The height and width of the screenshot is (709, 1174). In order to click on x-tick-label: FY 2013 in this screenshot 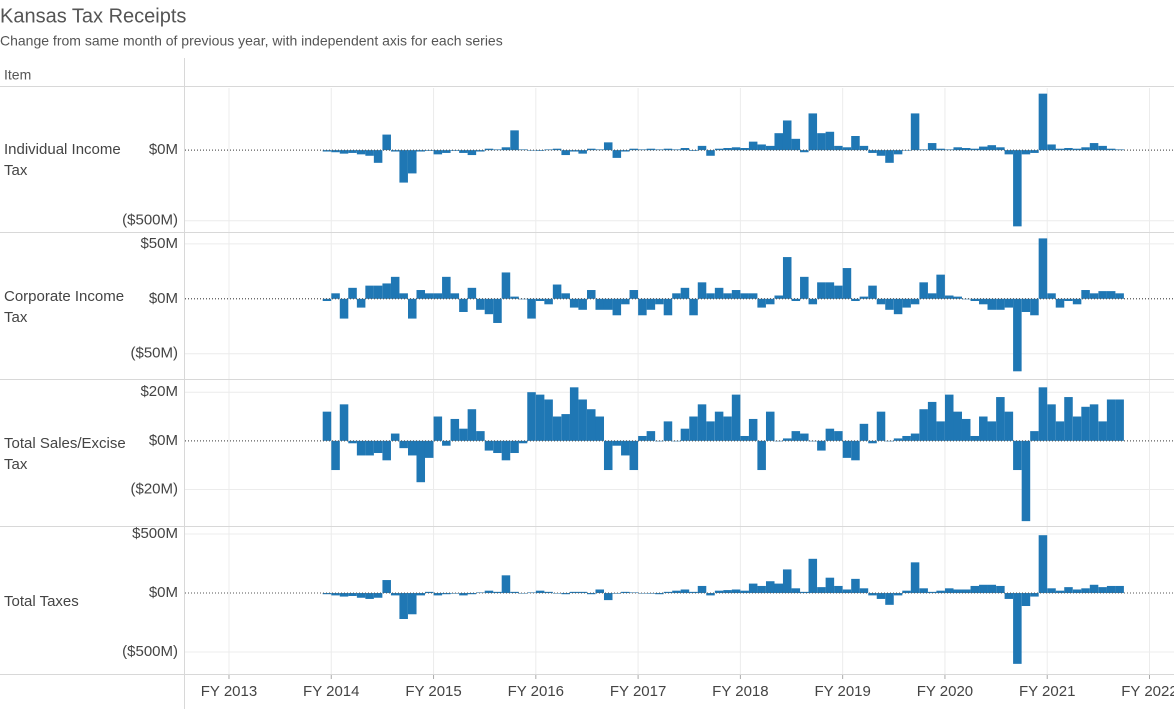, I will do `click(229, 691)`.